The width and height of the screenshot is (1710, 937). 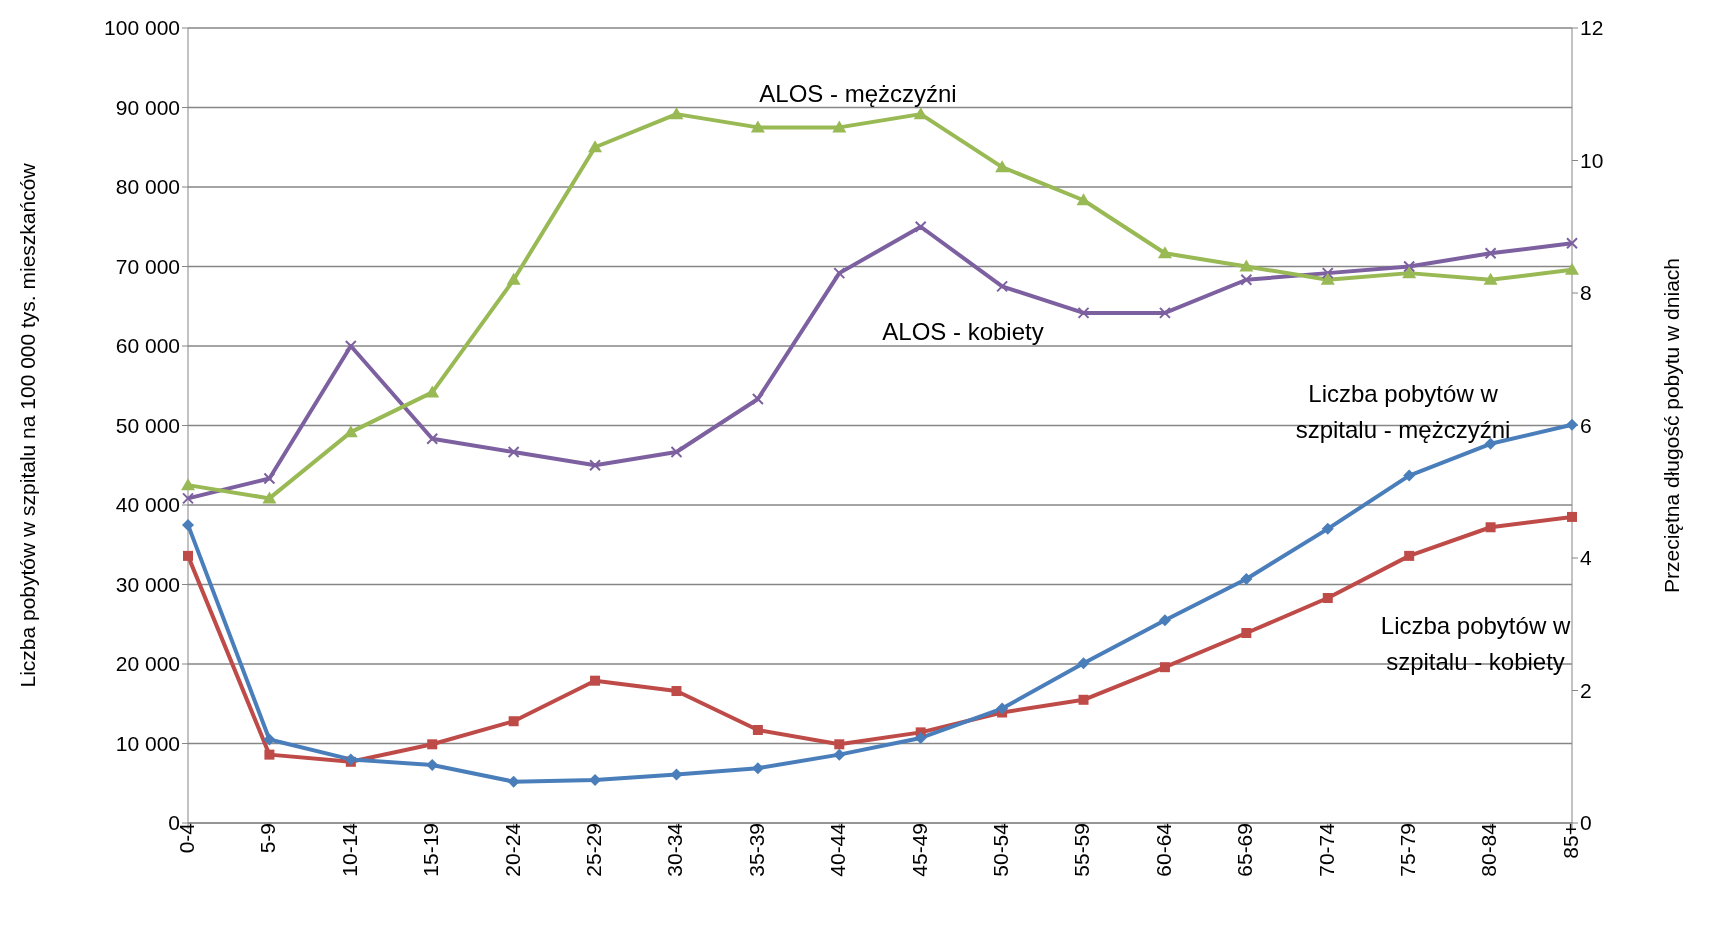 What do you see at coordinates (147, 266) in the screenshot?
I see `y-tick-label: 70 000` at bounding box center [147, 266].